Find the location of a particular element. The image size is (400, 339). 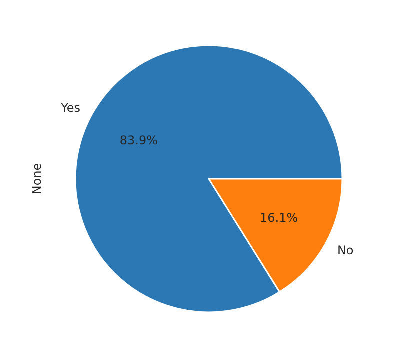

slice-label: Yes is located at coordinates (70, 108).